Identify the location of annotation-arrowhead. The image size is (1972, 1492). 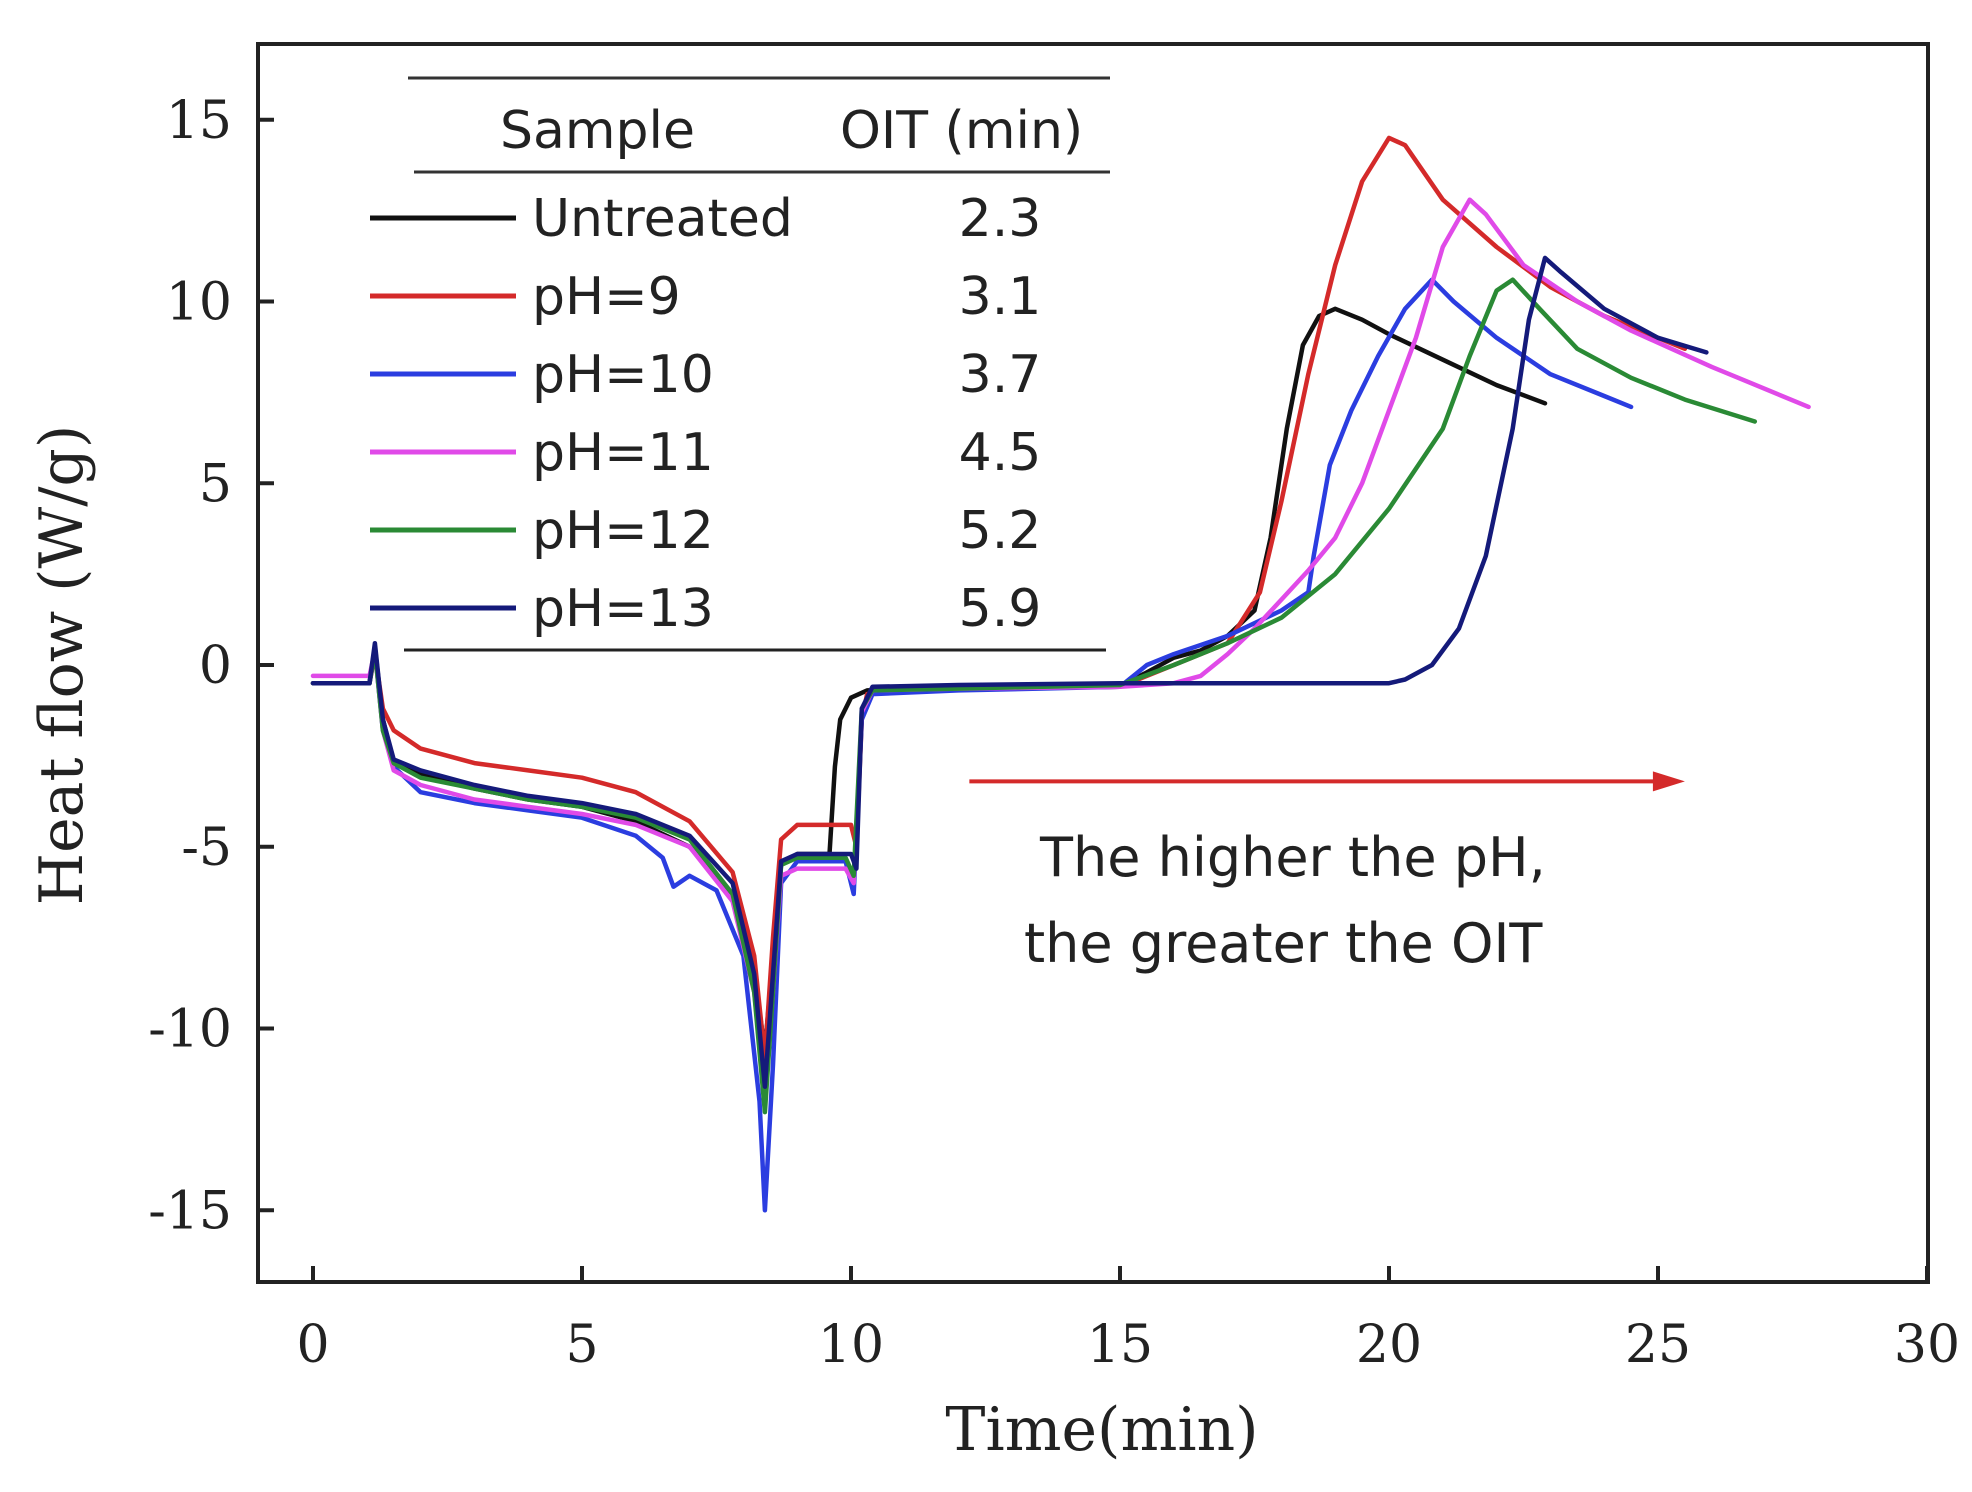
(1668, 781).